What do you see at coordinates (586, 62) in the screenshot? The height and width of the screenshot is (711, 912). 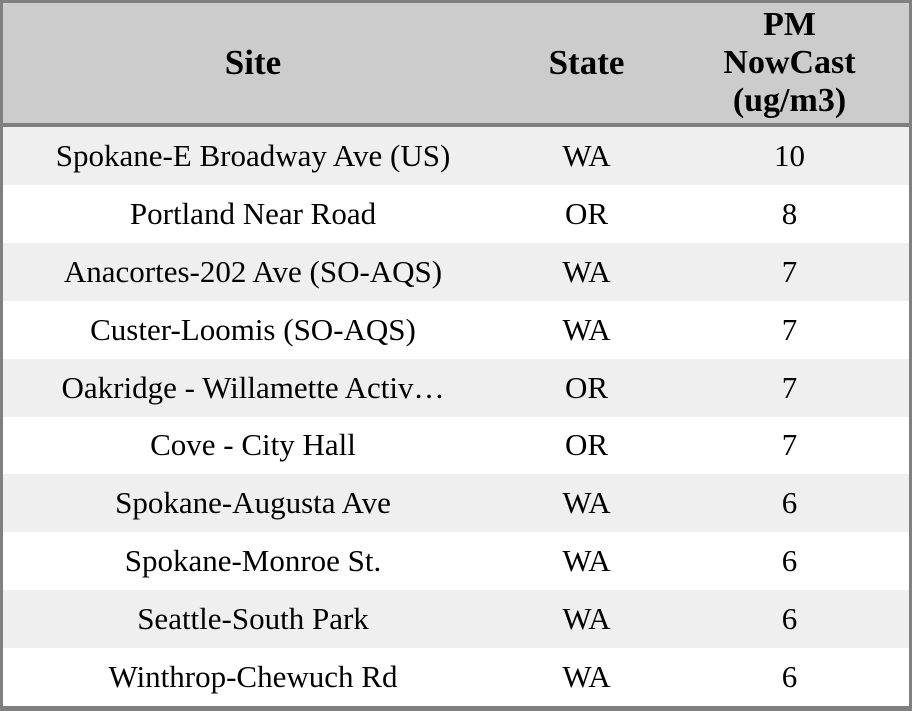 I see `column-header-state: State` at bounding box center [586, 62].